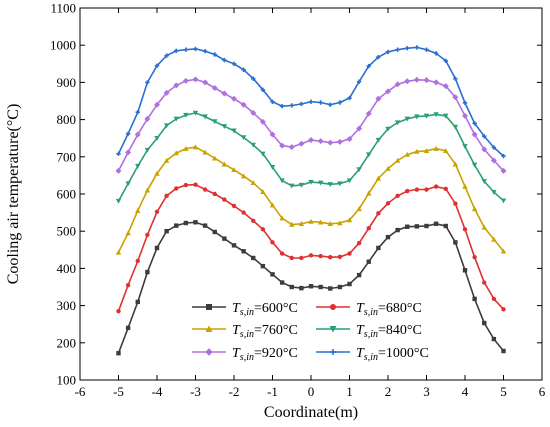 The width and height of the screenshot is (550, 427). I want to click on y-tick-label: 300, so click(67, 305).